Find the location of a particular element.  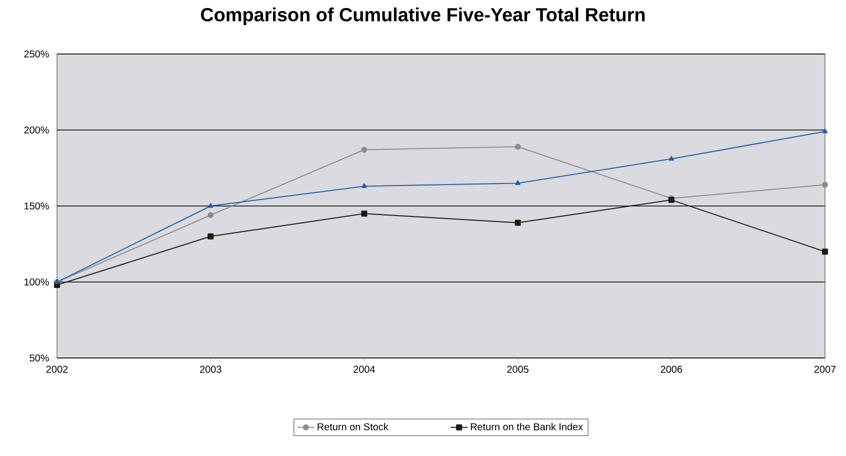

x-tick-label: 2002 is located at coordinates (57, 369).